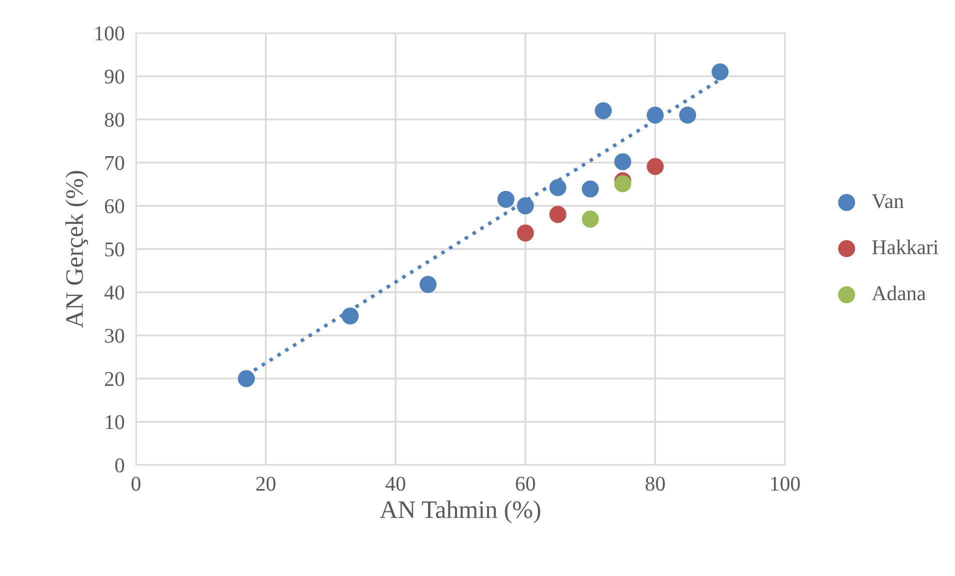  Describe the element at coordinates (114, 249) in the screenshot. I see `y-tick-label: 50` at that location.